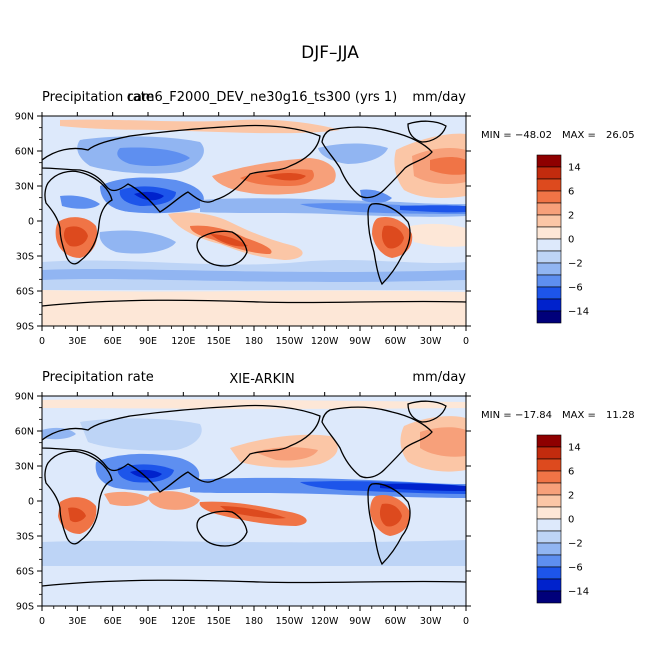 The height and width of the screenshot is (660, 661). I want to click on panel-1-units: mm/day, so click(439, 97).